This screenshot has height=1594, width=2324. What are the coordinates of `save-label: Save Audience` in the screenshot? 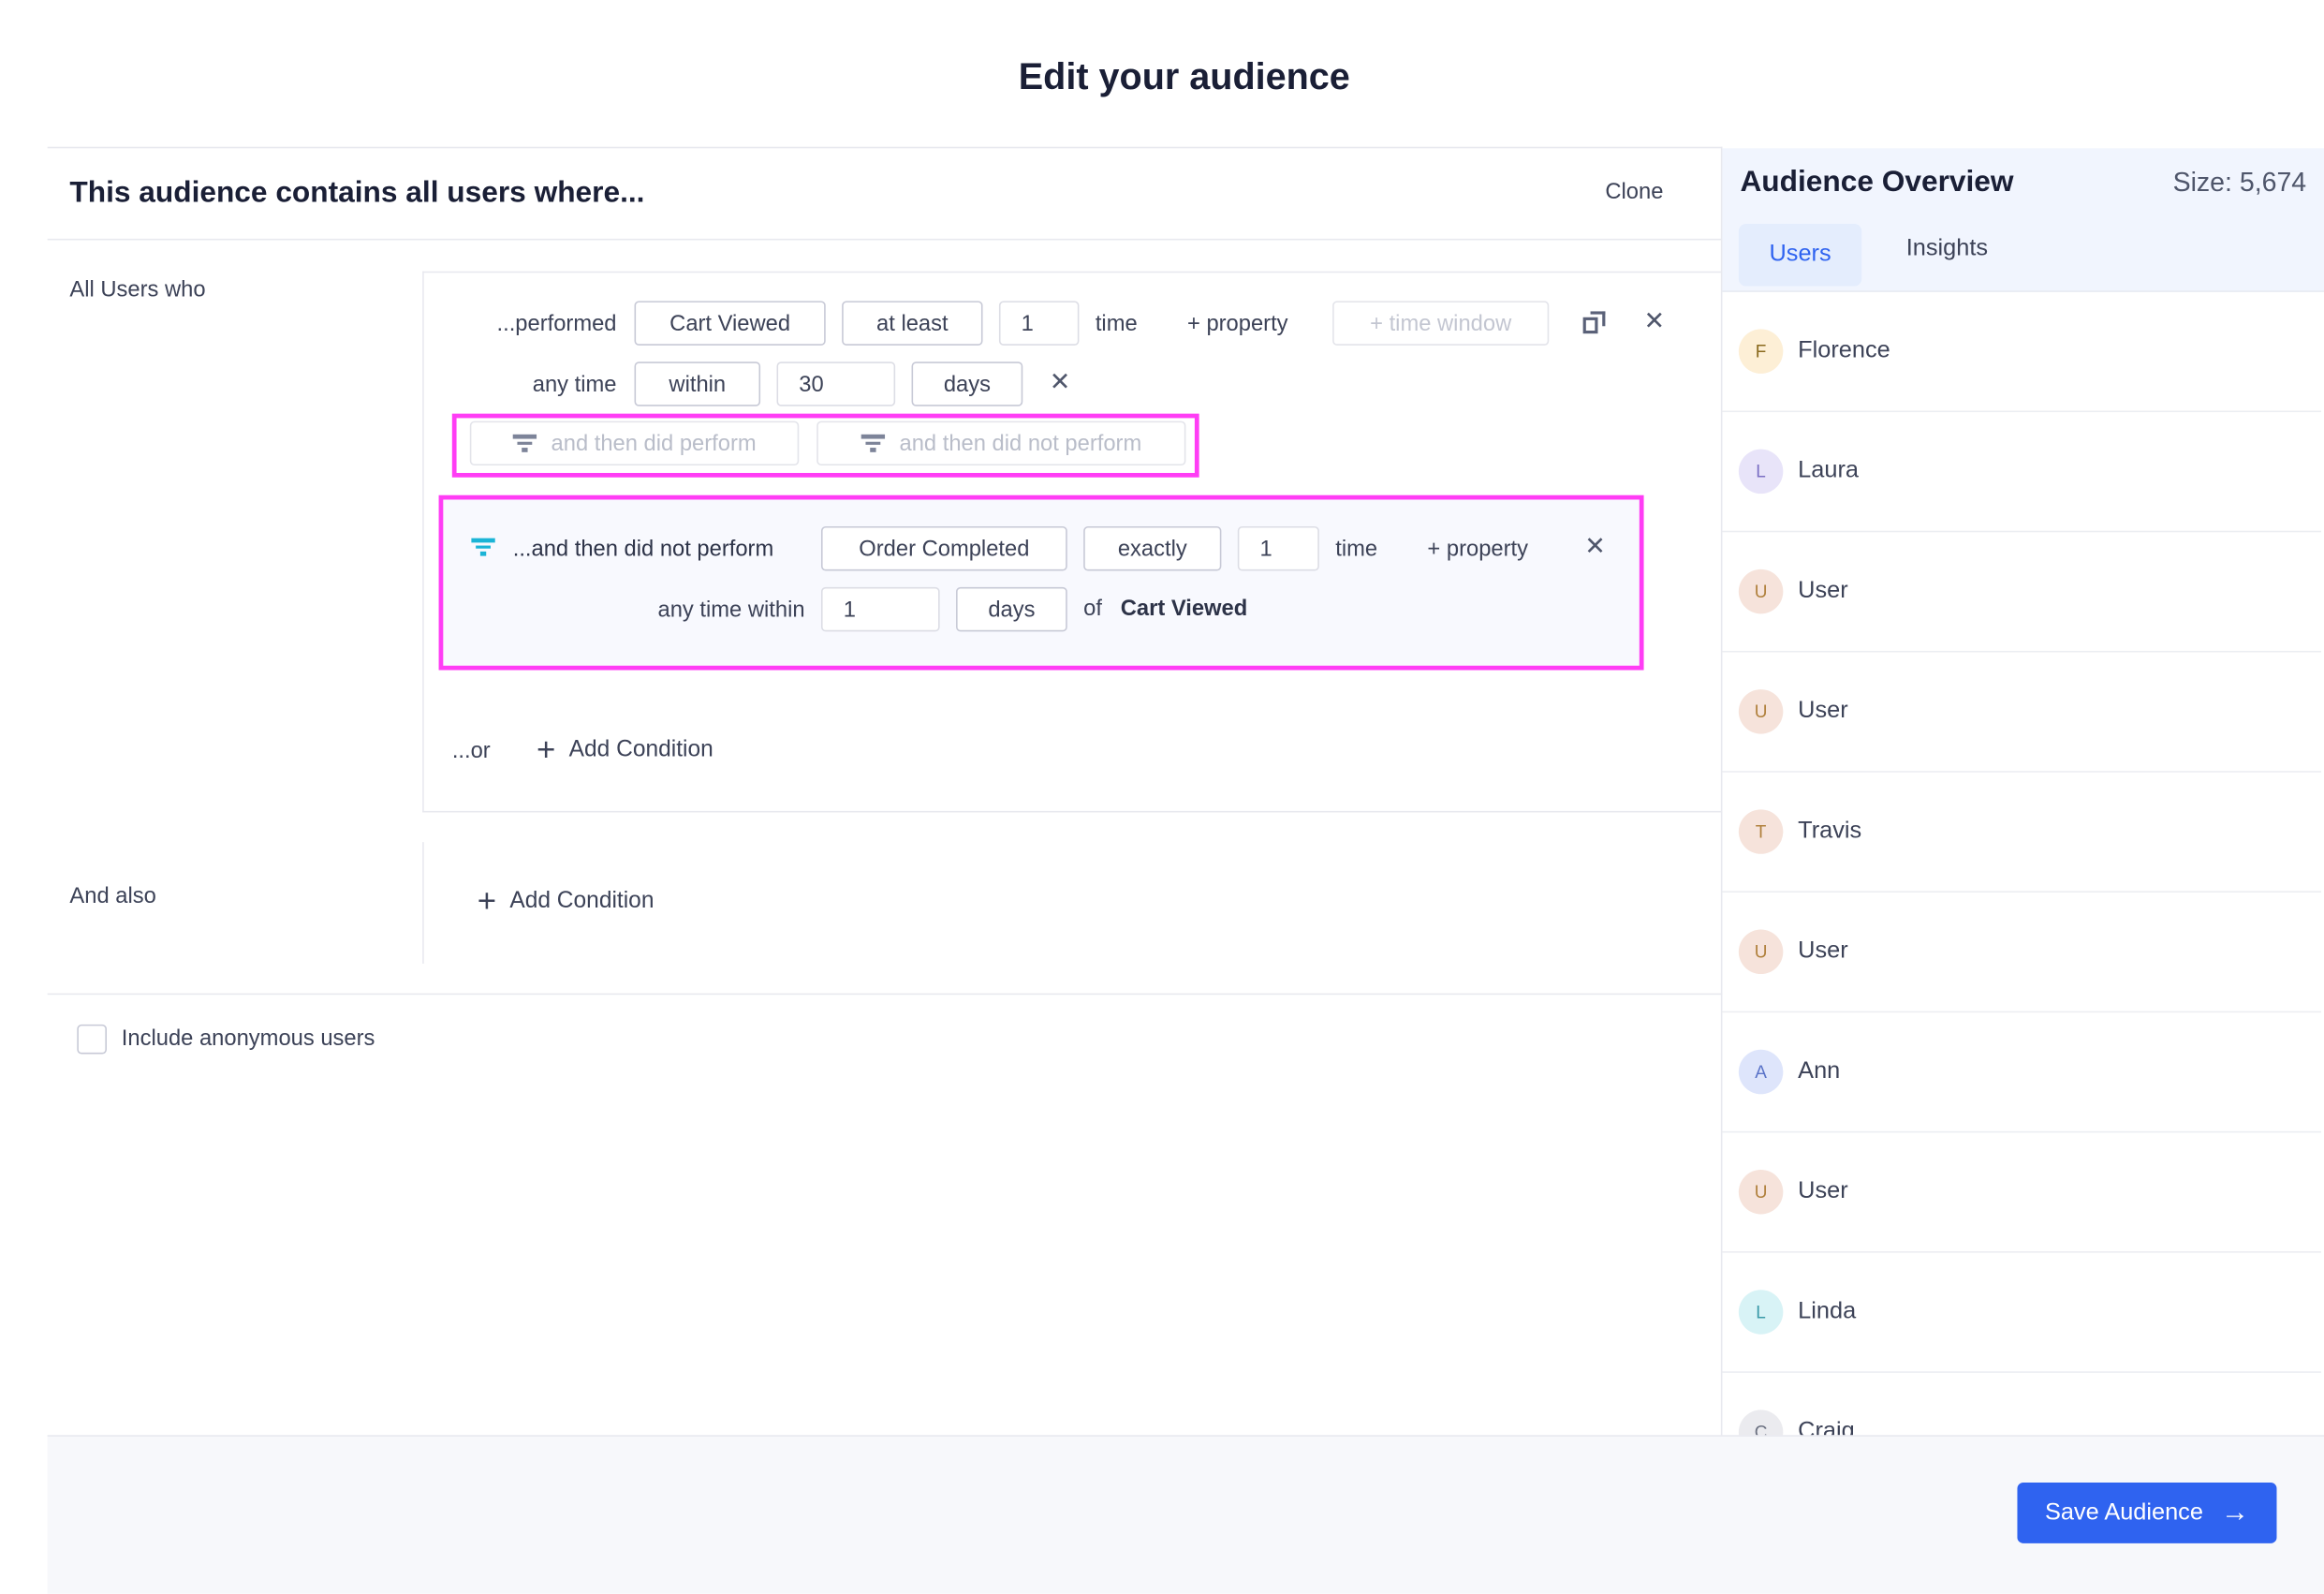 It's located at (2123, 1512).